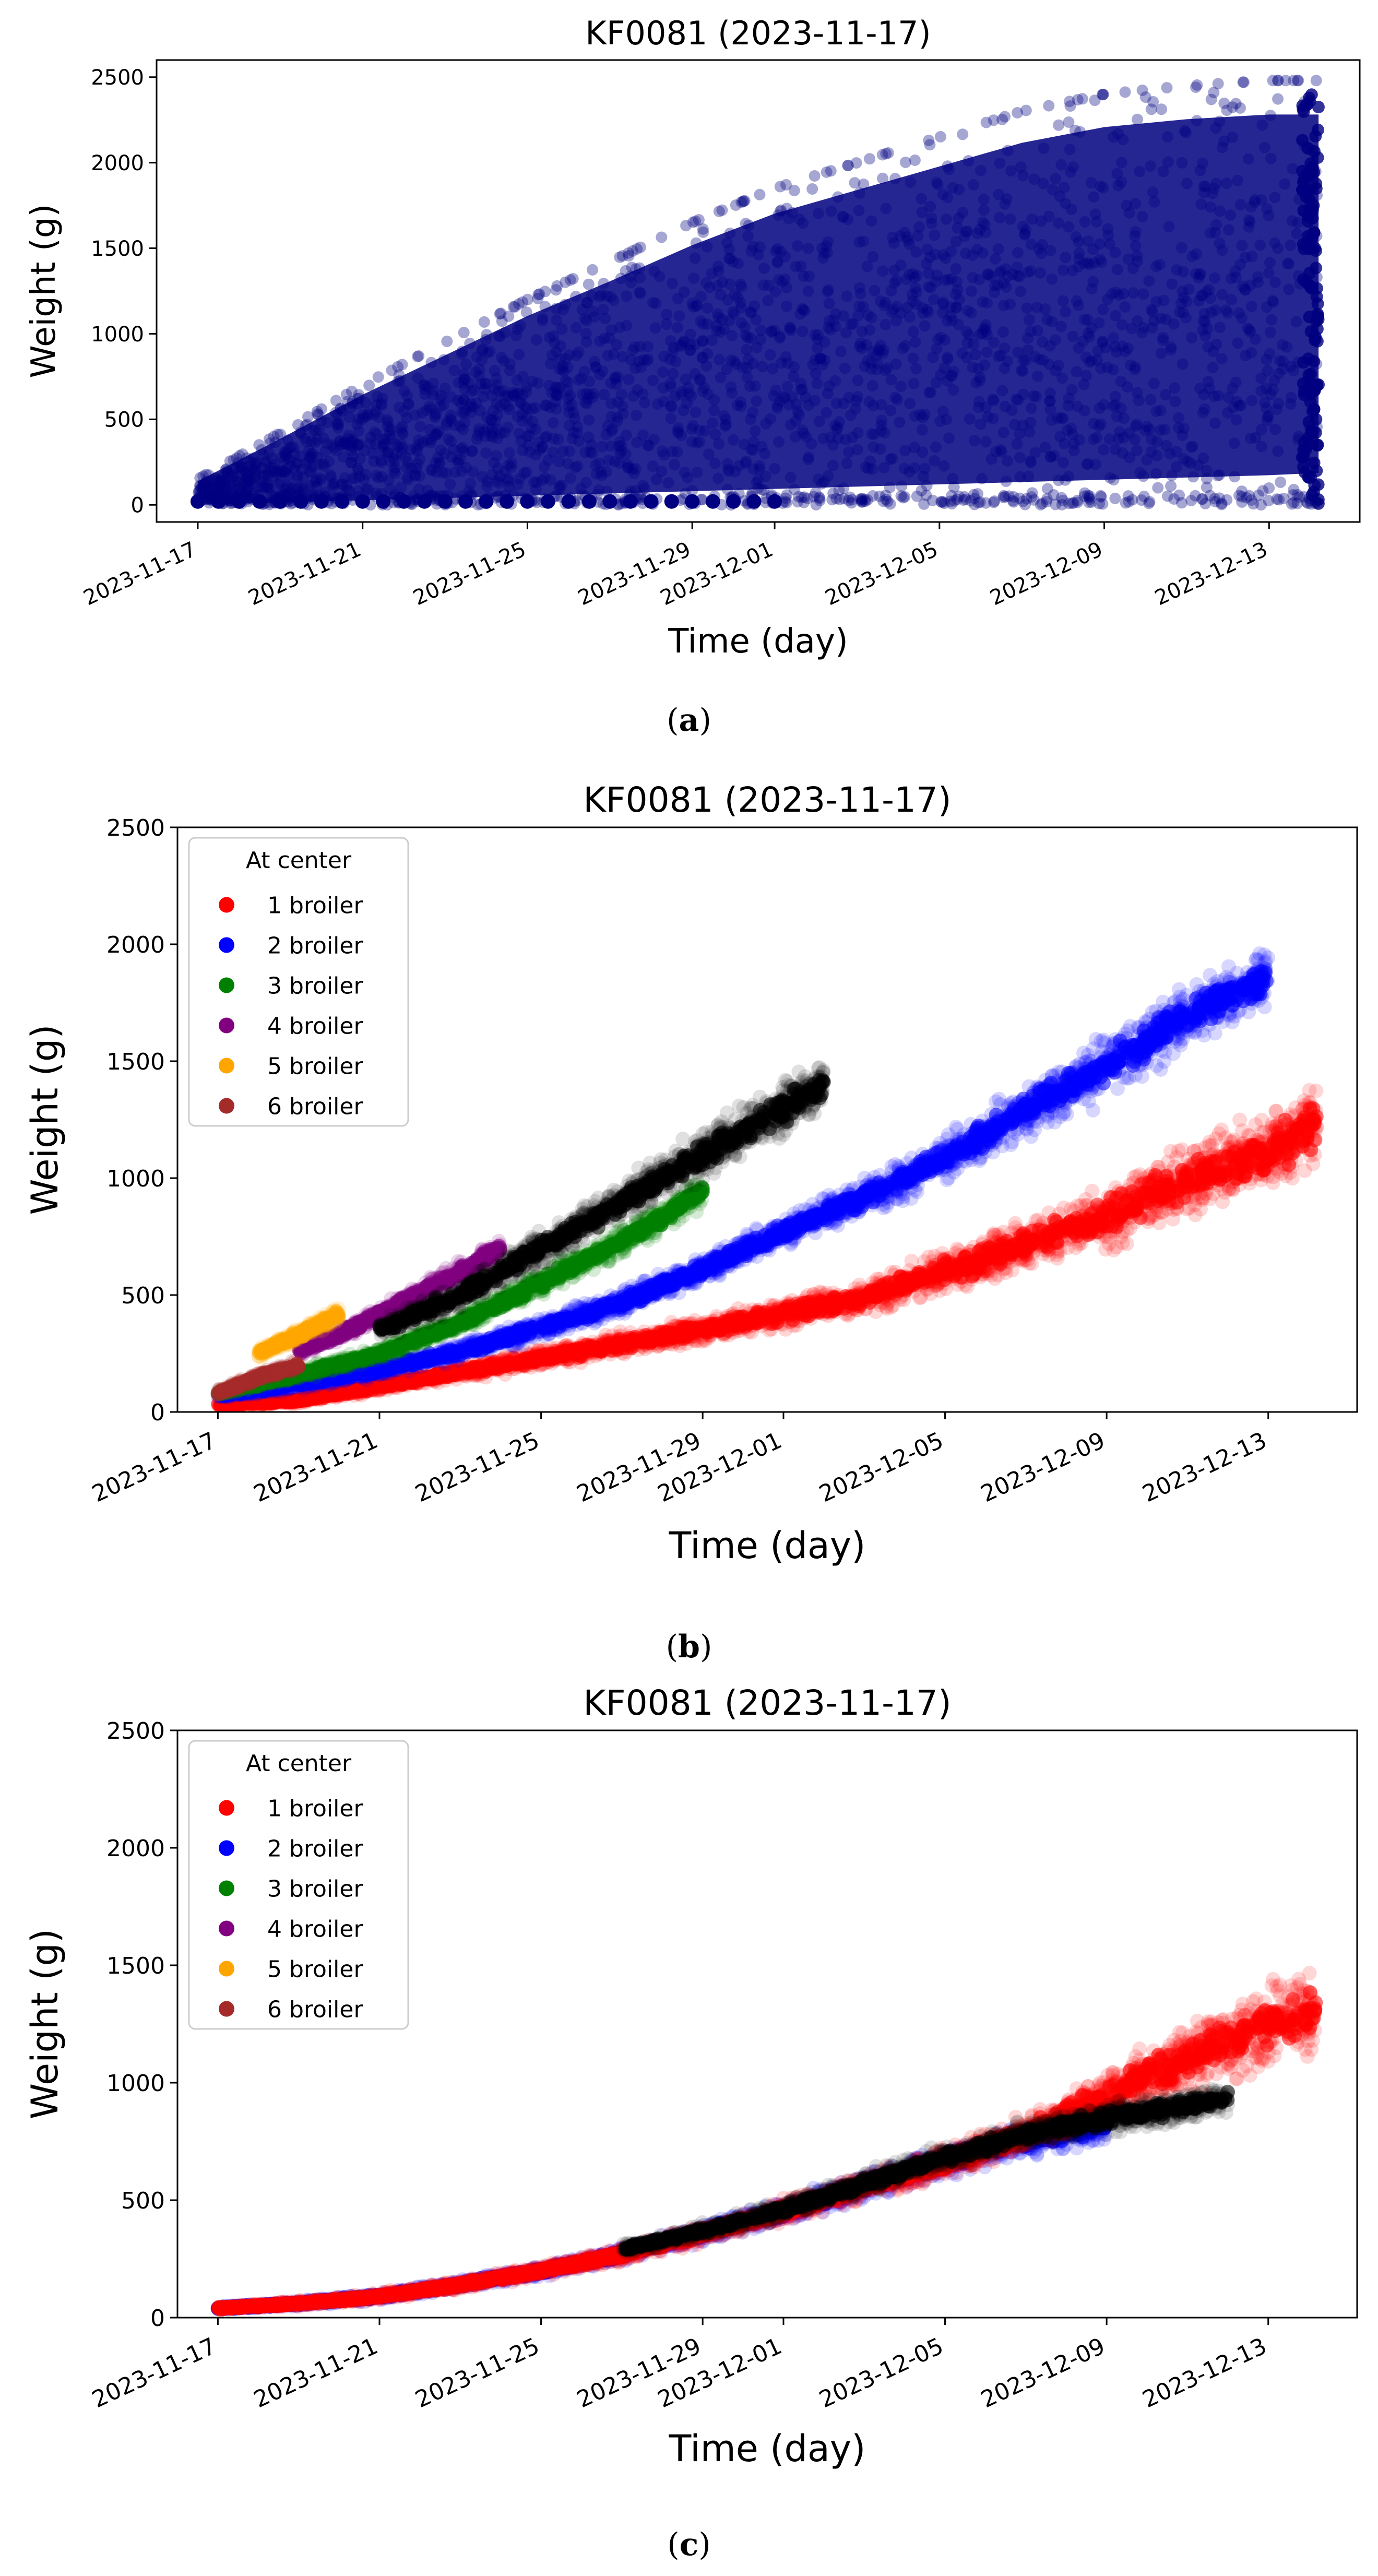  Describe the element at coordinates (758, 309) in the screenshot. I see `data-band` at that location.